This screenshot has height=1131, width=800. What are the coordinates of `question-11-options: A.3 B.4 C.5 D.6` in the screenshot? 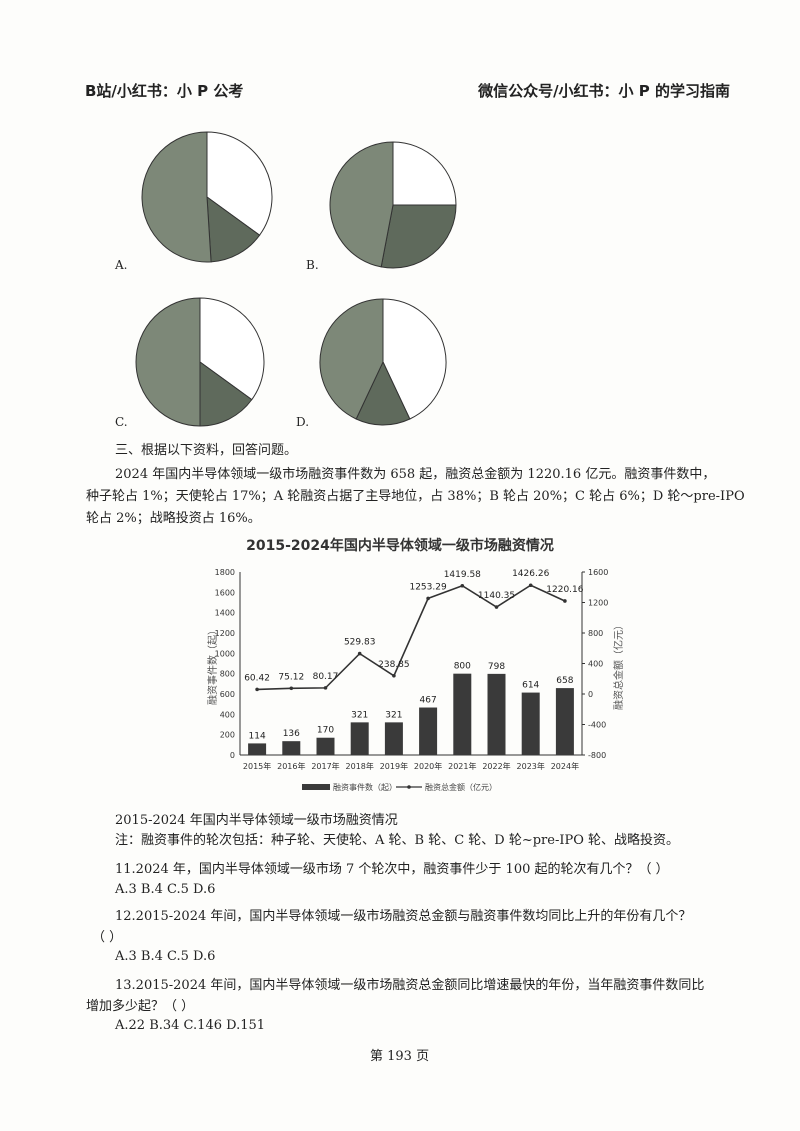 It's located at (165, 889).